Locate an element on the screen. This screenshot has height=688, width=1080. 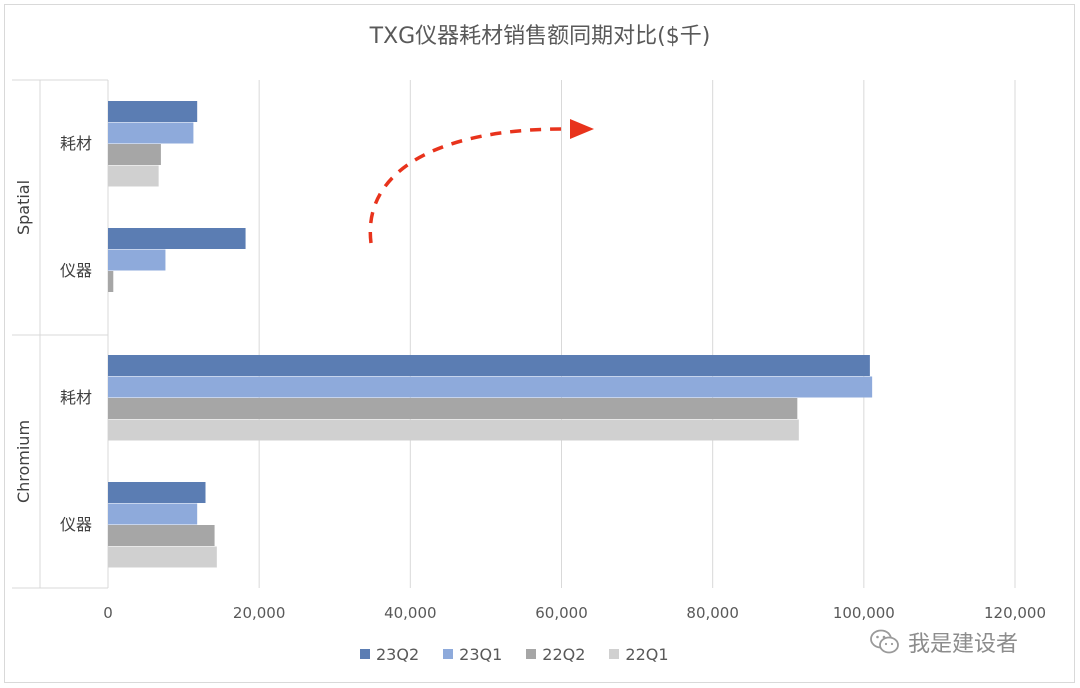
annotation-arrow-head is located at coordinates (582, 129).